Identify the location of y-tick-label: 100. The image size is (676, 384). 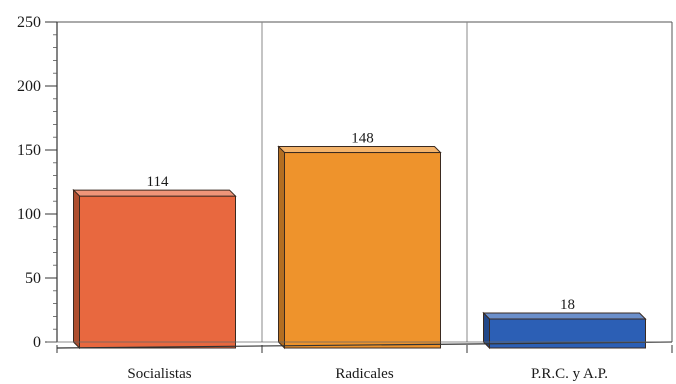
(29, 214).